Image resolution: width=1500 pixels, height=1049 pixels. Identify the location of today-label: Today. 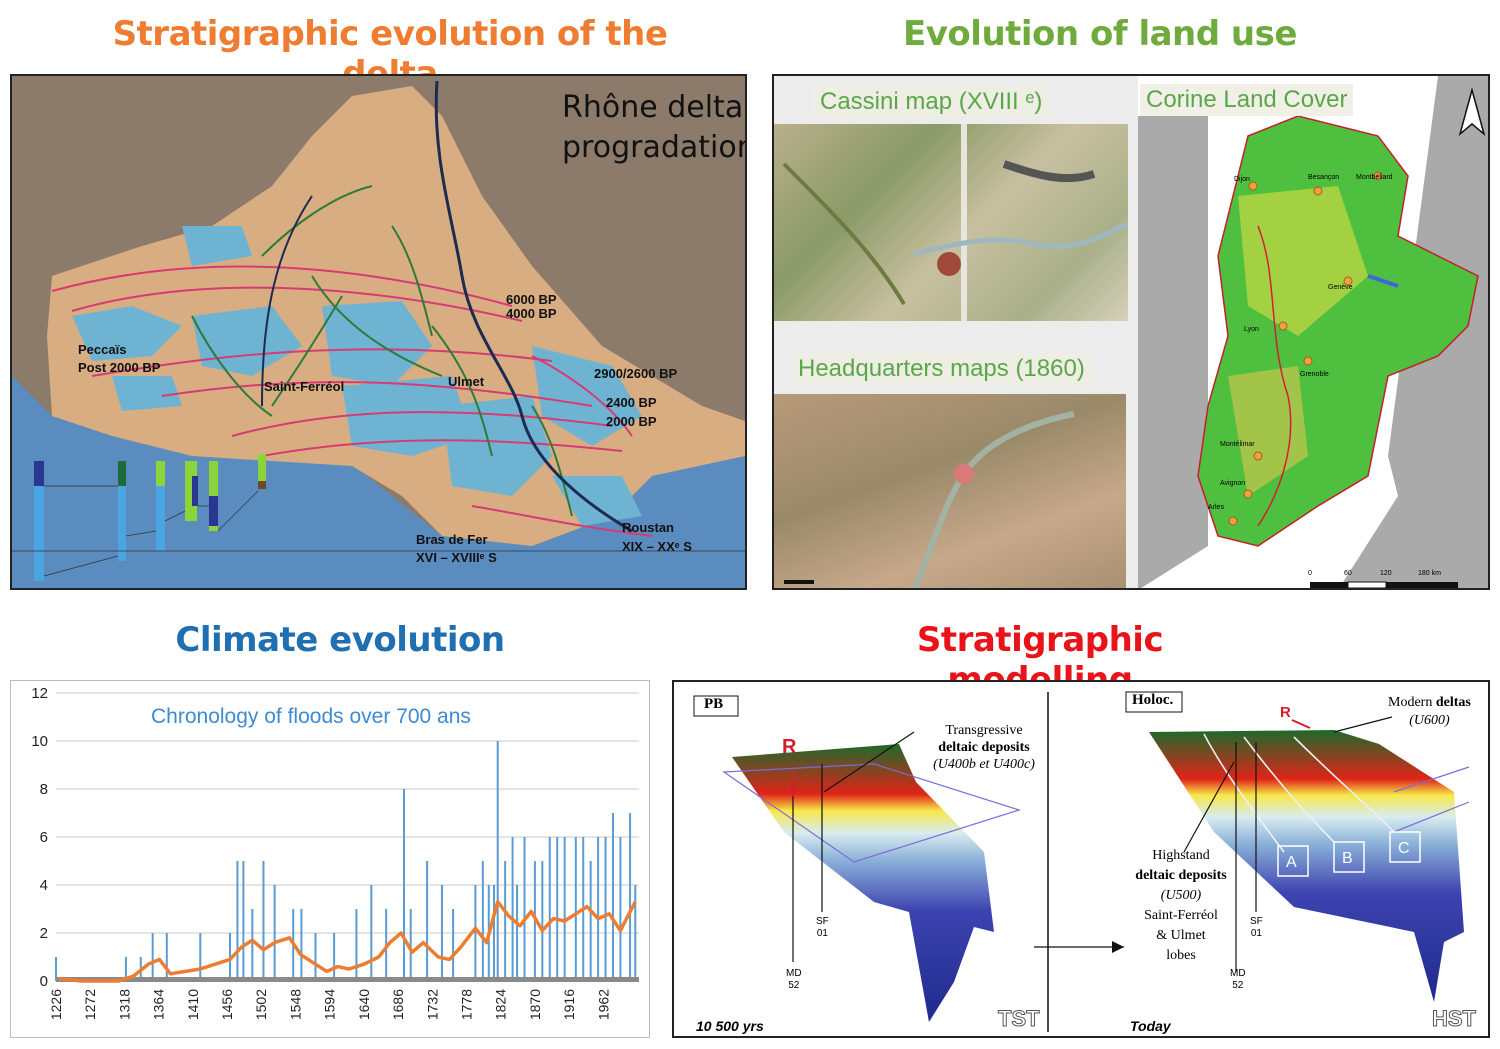
(1150, 1026).